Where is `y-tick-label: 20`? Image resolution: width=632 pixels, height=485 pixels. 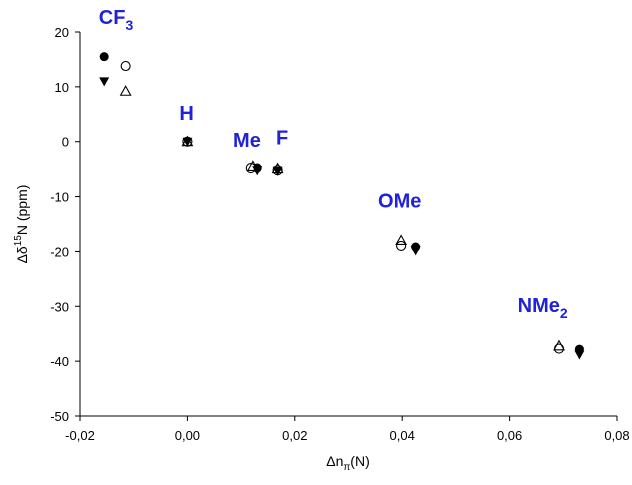 y-tick-label: 20 is located at coordinates (62, 32).